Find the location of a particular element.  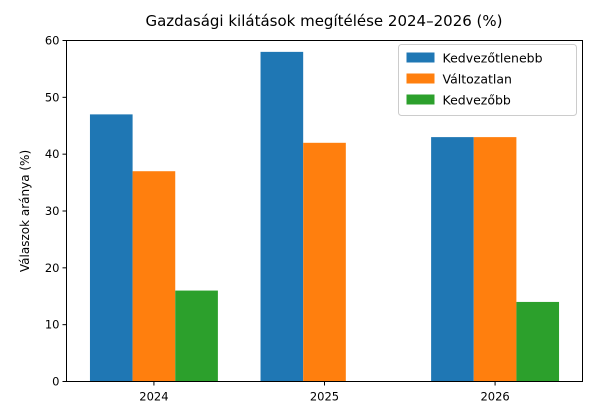

x-tick-label: 2026 is located at coordinates (494, 397).